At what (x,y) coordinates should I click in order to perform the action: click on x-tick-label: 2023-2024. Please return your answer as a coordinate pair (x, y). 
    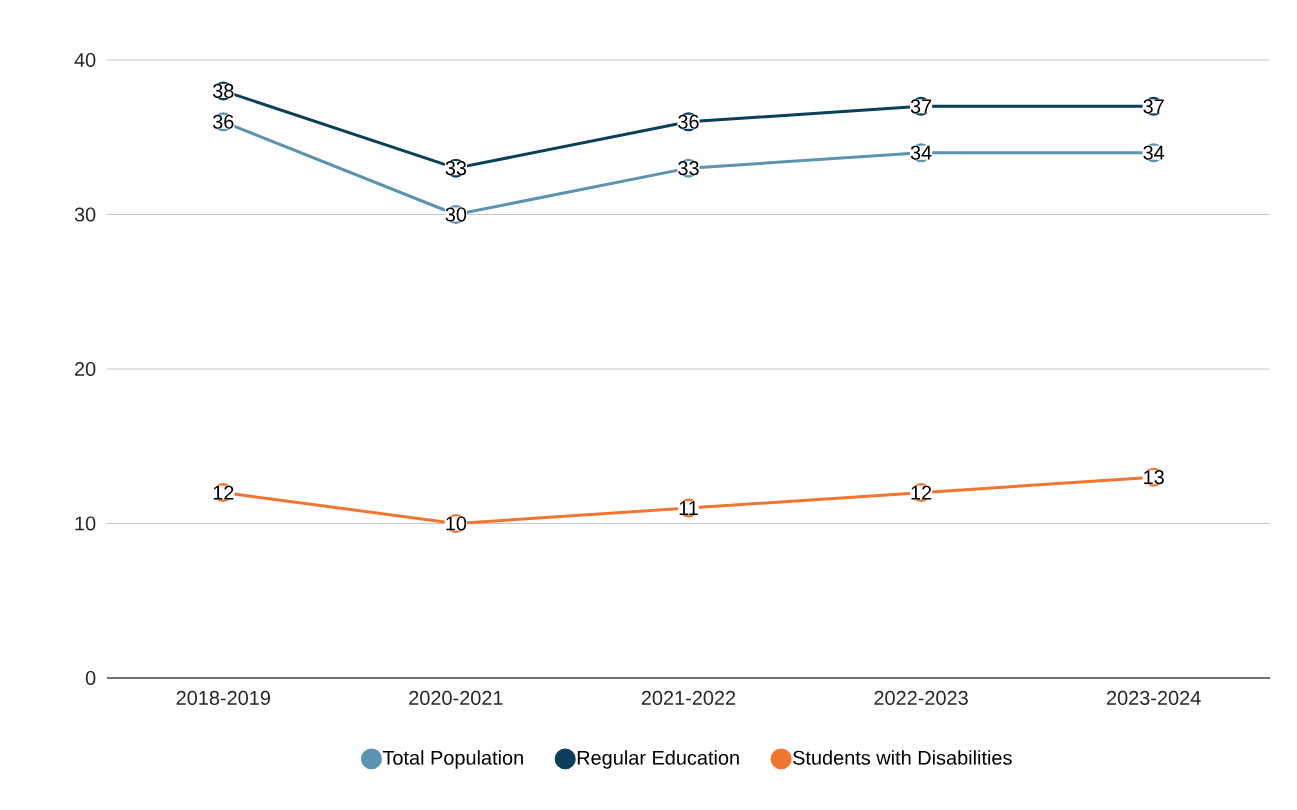
    Looking at the image, I should click on (1154, 697).